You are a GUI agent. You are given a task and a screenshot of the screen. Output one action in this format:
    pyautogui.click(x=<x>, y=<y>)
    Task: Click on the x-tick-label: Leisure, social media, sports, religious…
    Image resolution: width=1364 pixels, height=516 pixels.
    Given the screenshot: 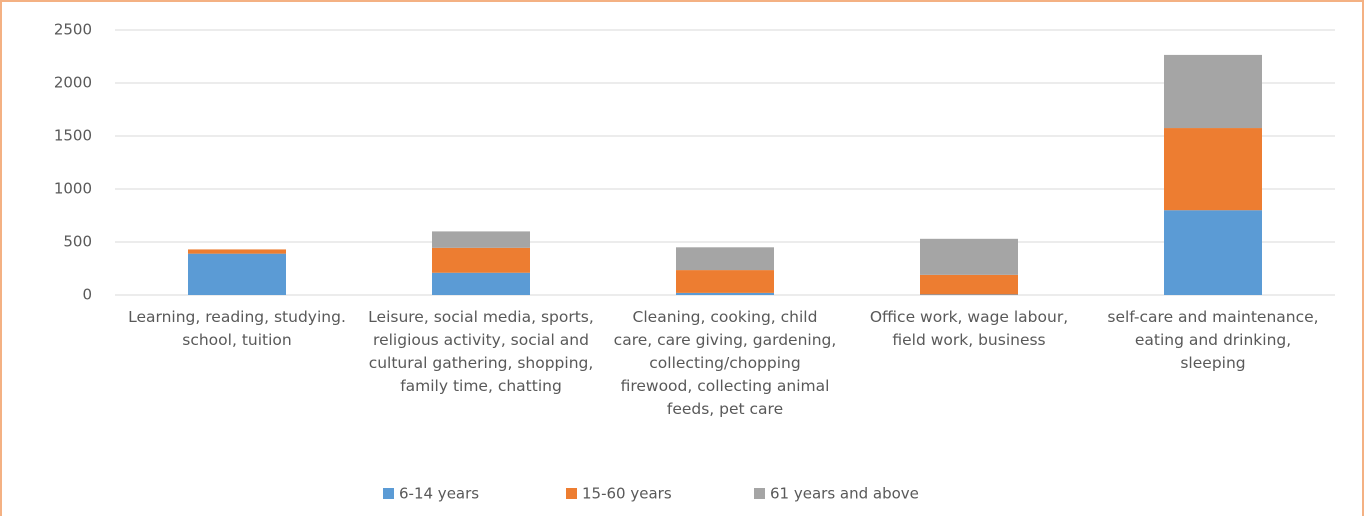 What is the action you would take?
    pyautogui.click(x=481, y=351)
    